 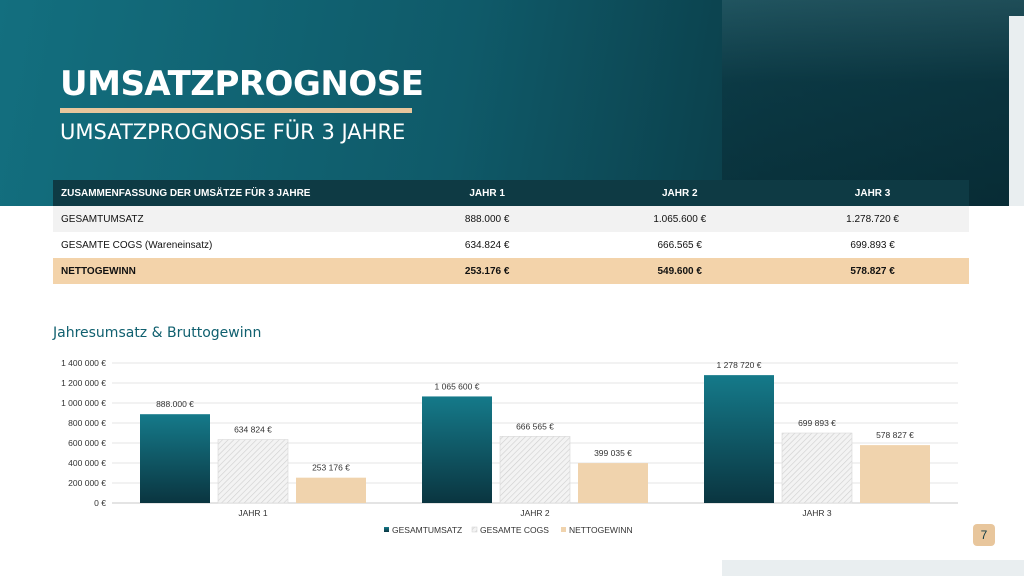 I want to click on table-header: ZUSAMMENFASSUNG DER UMSÄTZE FÜR 3 JAHRE, so click(x=222, y=193).